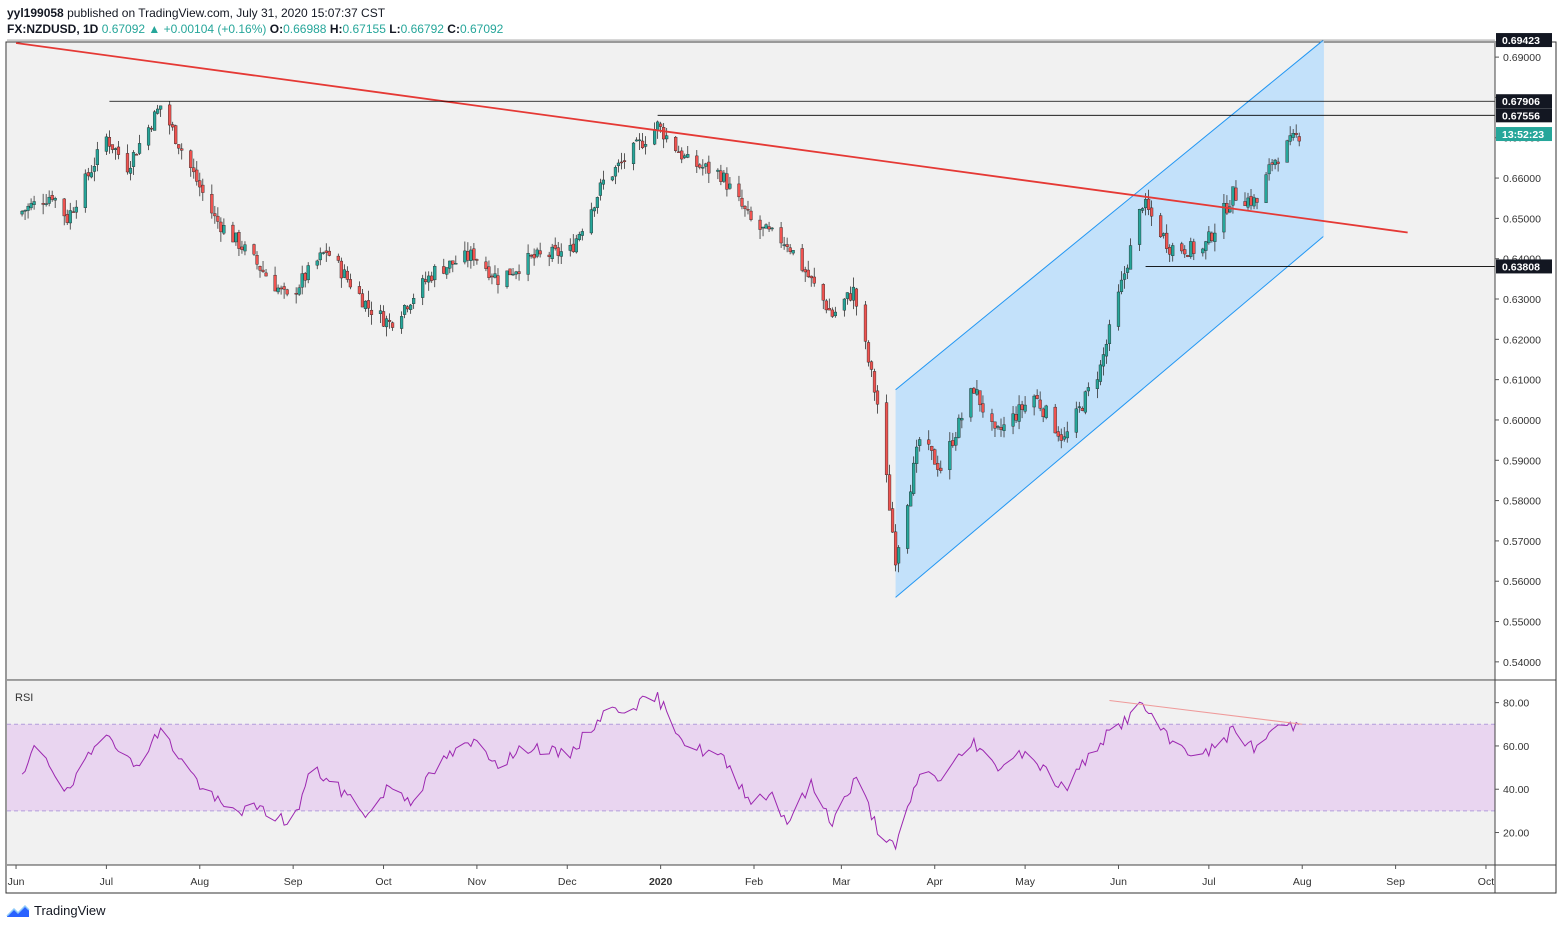 The width and height of the screenshot is (1562, 930). What do you see at coordinates (18, 910) in the screenshot?
I see `tradingview-logo-icon` at bounding box center [18, 910].